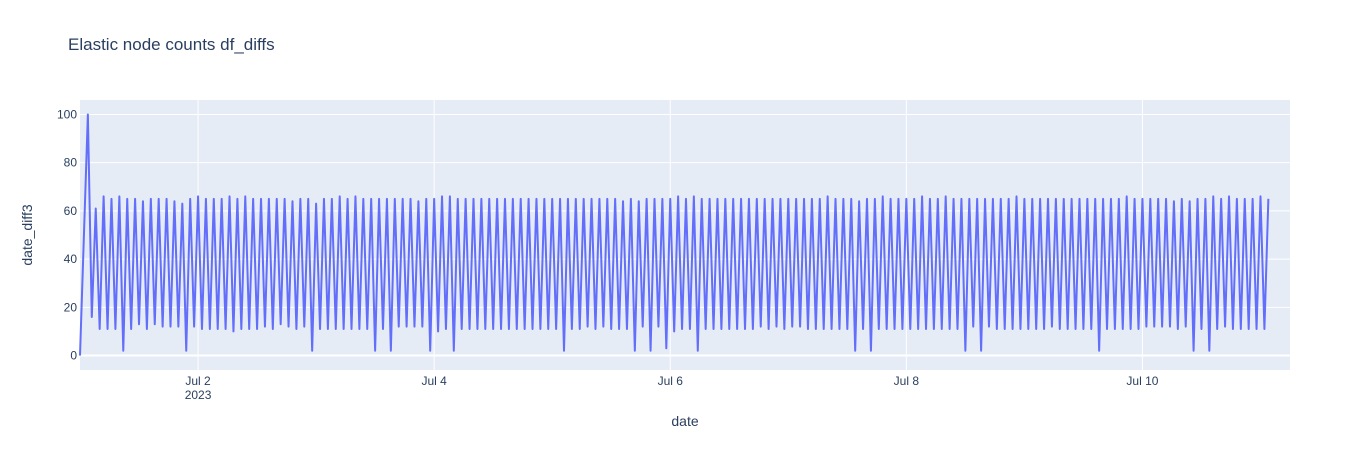 Image resolution: width=1370 pixels, height=450 pixels. I want to click on y-tick-label: 20, so click(71, 307).